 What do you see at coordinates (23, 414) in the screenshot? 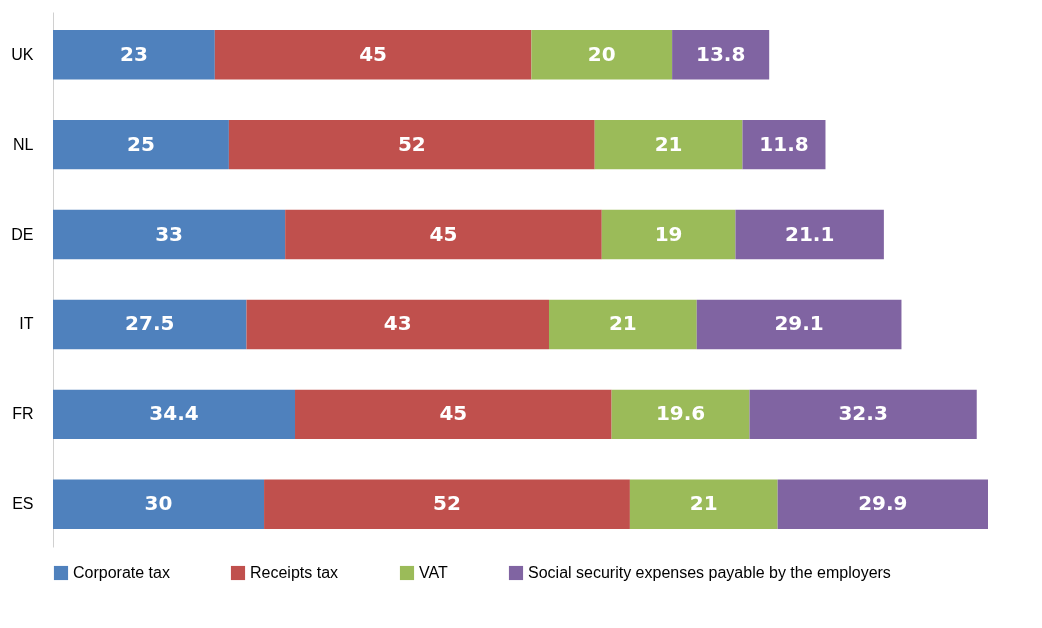
I see `y-tick-label: FR` at bounding box center [23, 414].